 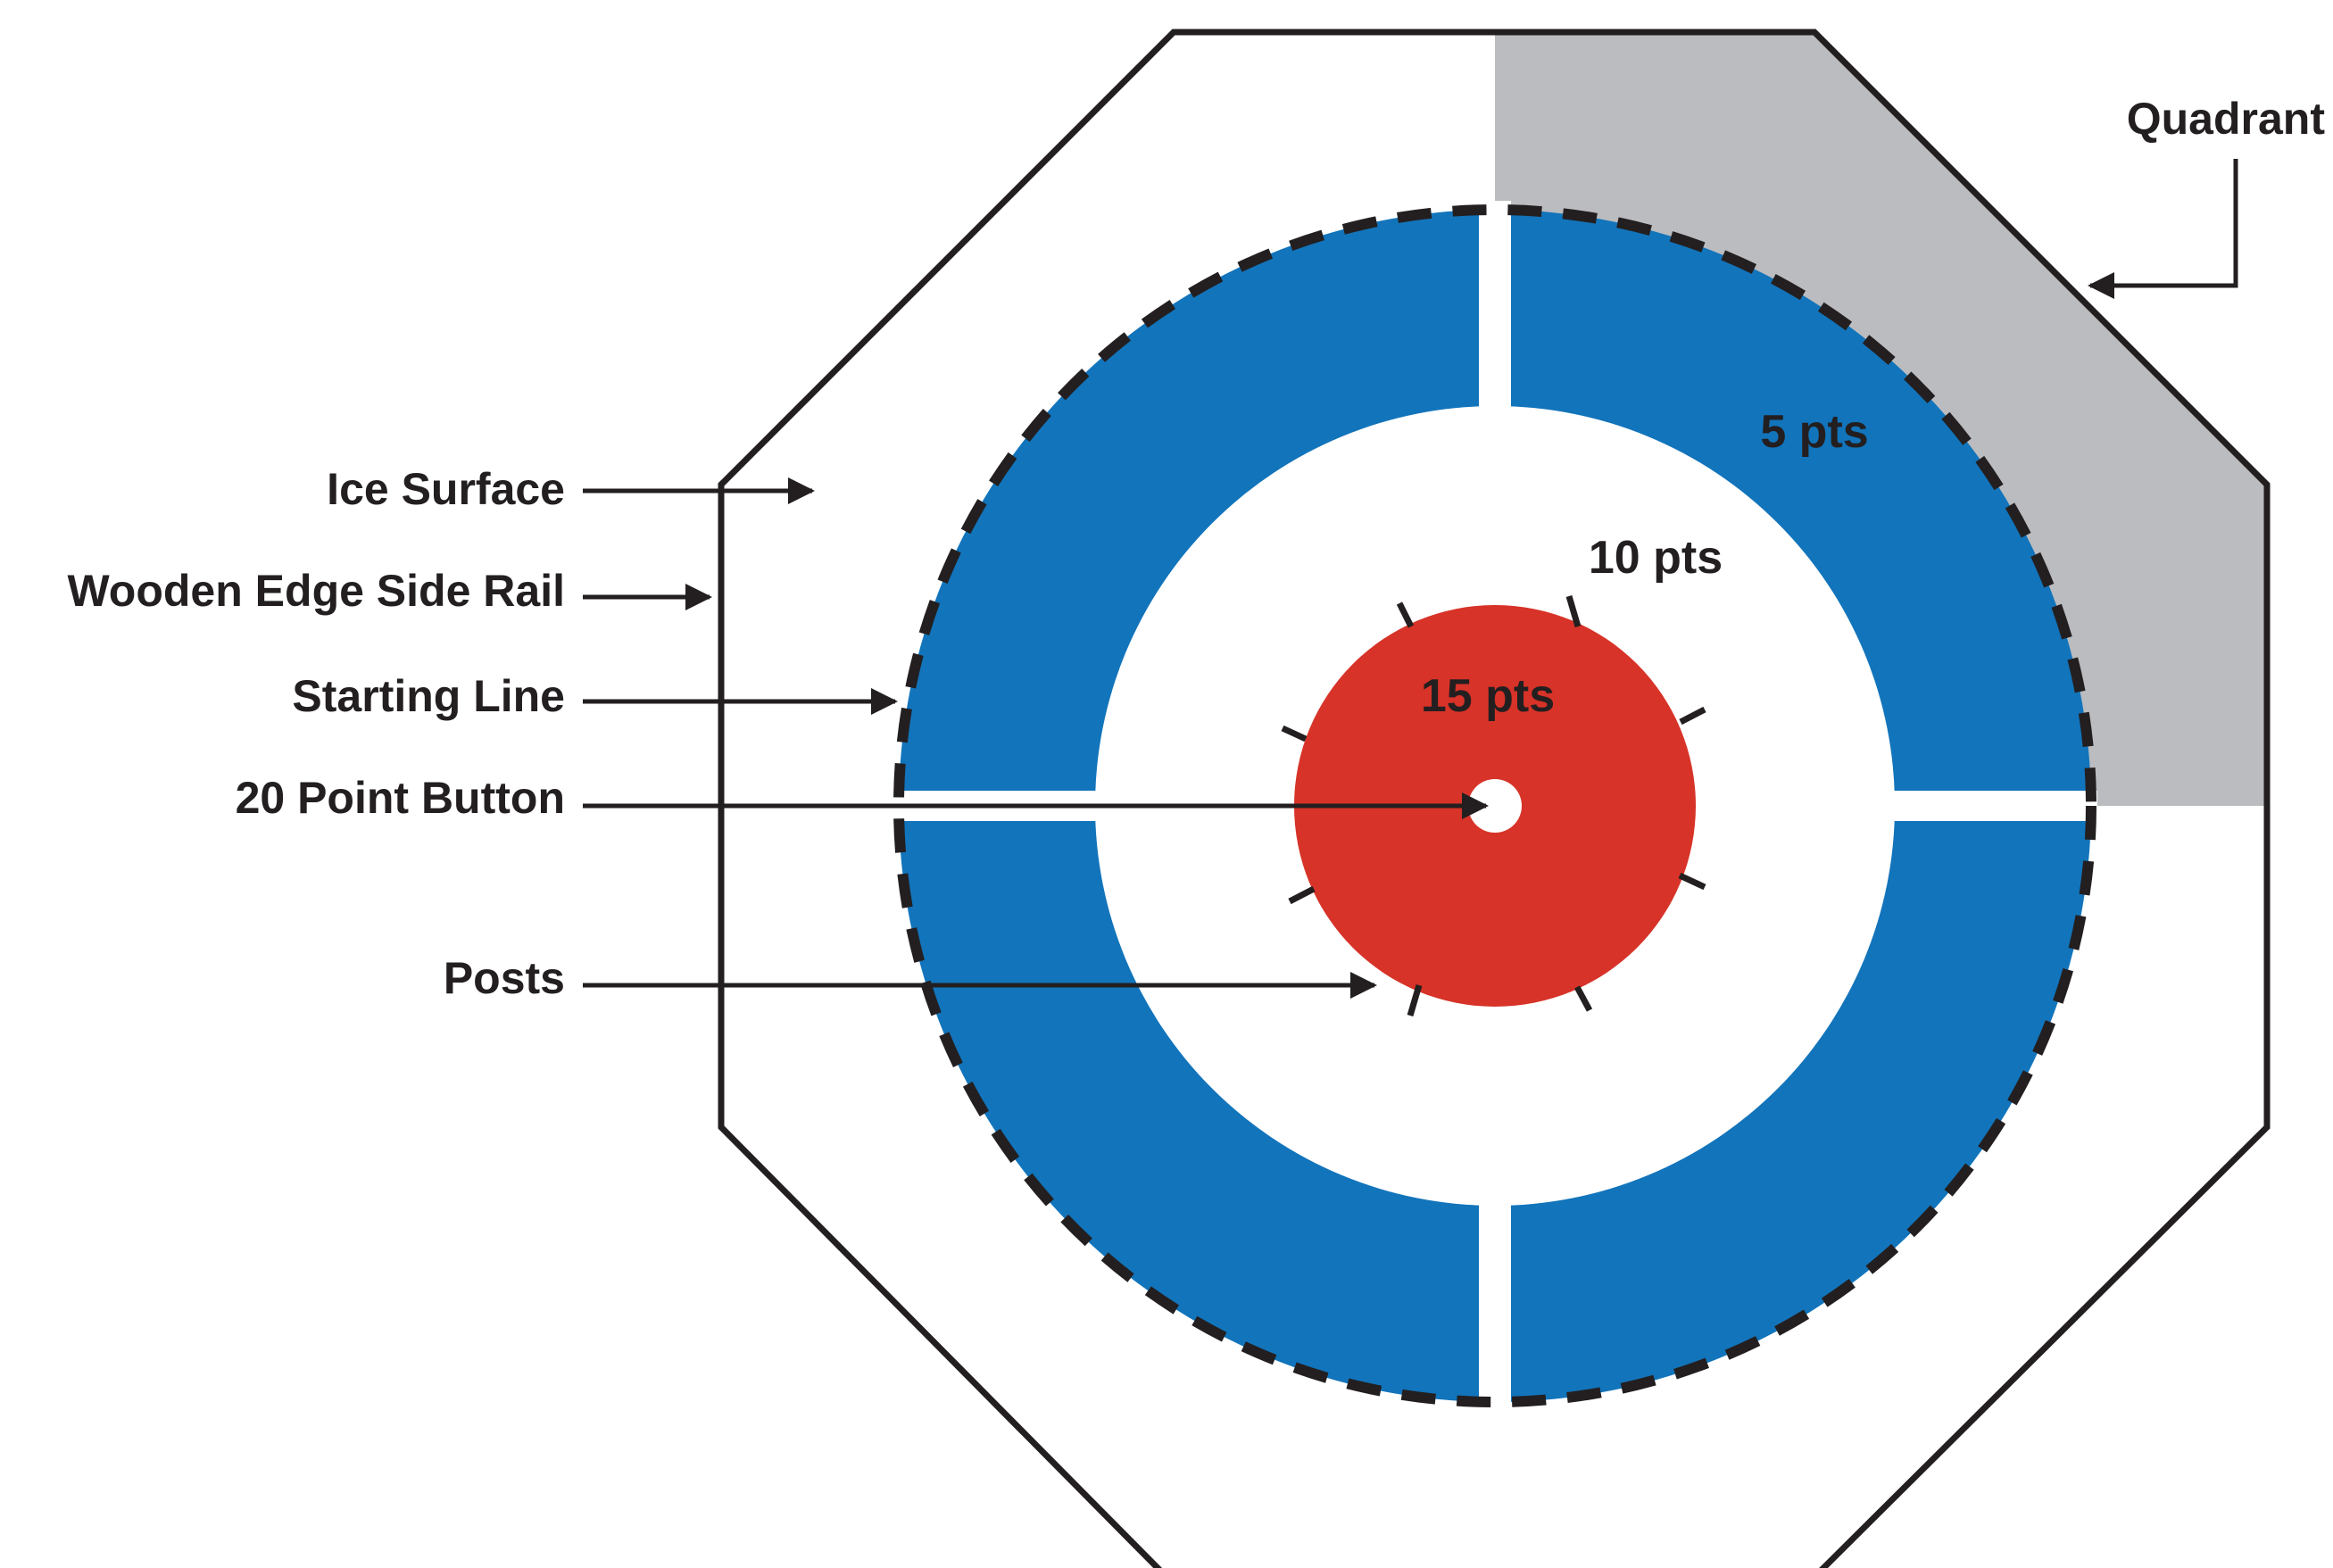 What do you see at coordinates (1814, 432) in the screenshot?
I see `outer-ring-score-label: 5 pts` at bounding box center [1814, 432].